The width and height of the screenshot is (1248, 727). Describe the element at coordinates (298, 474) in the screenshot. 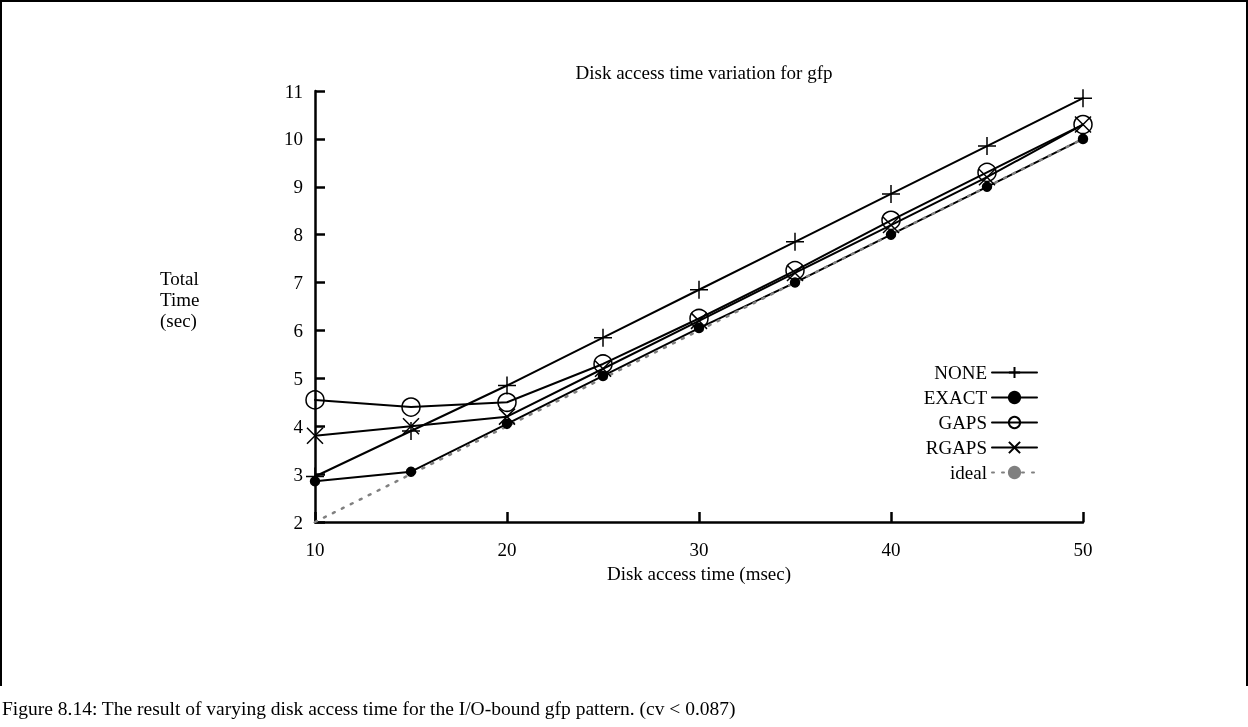

I see `y-tick-label: 3` at that location.